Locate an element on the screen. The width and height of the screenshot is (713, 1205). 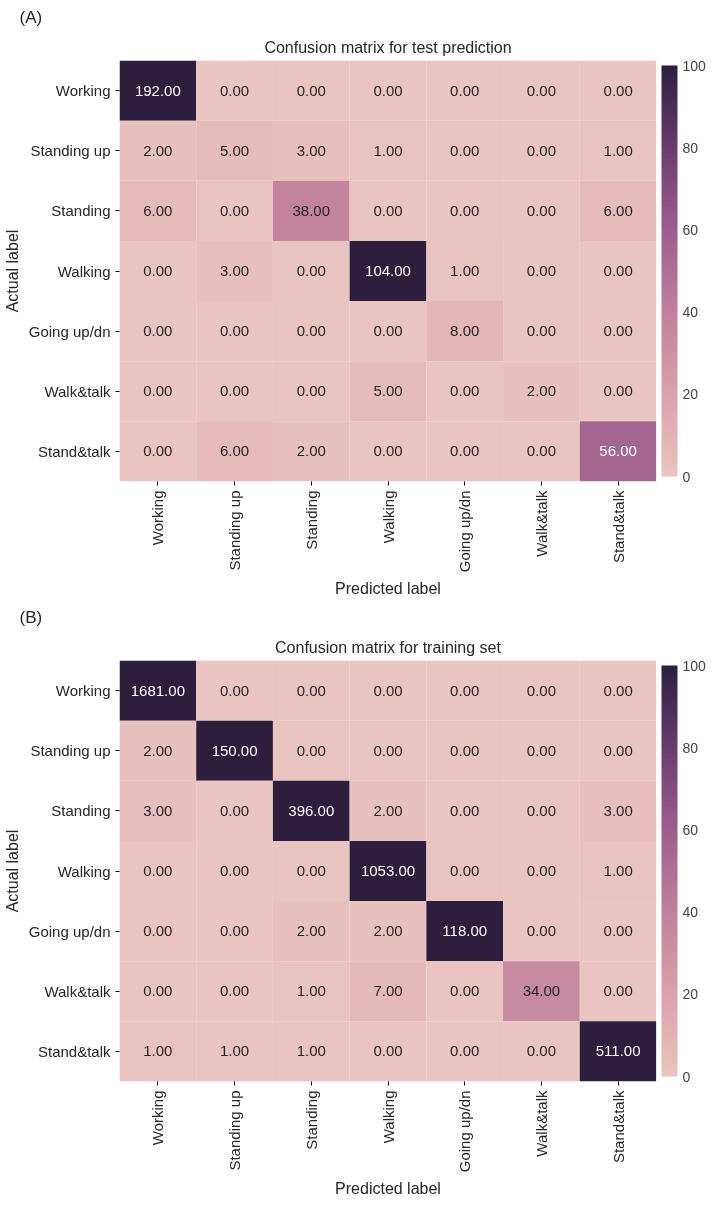
data-label: 1681.00 is located at coordinates (157, 690).